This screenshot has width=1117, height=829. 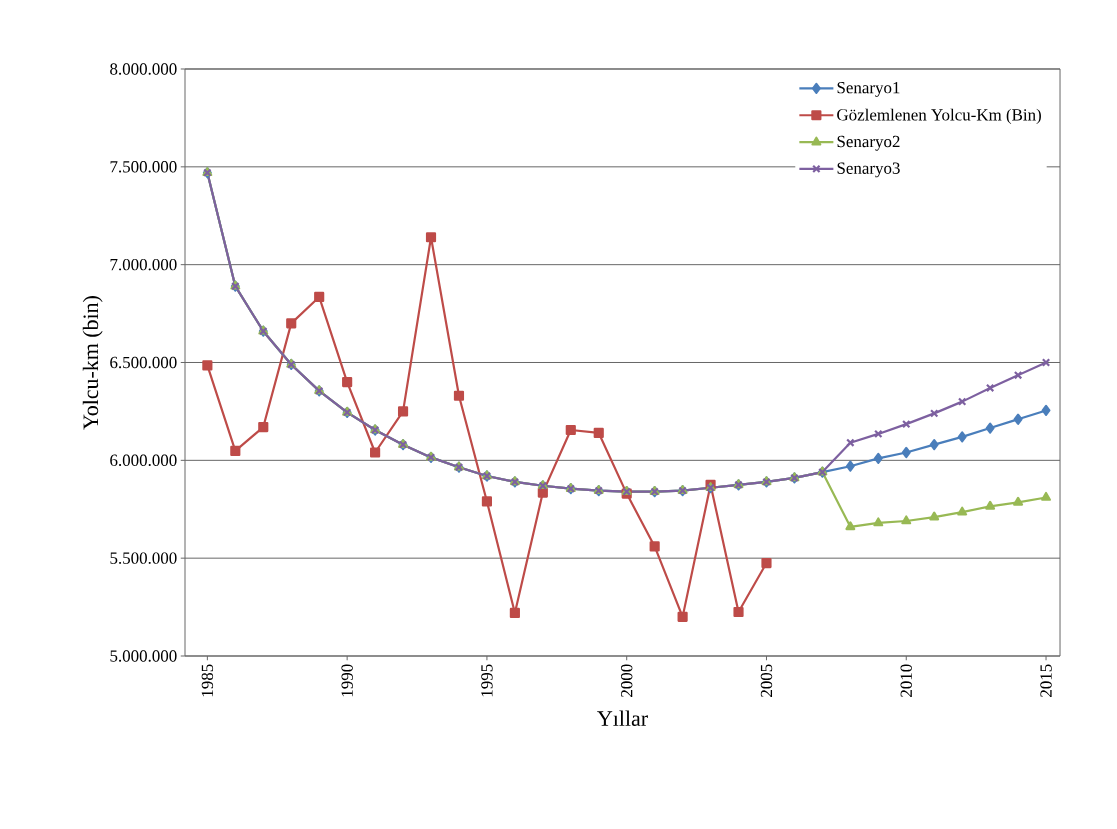 What do you see at coordinates (143, 264) in the screenshot?
I see `y-tick-label: 7.000.000` at bounding box center [143, 264].